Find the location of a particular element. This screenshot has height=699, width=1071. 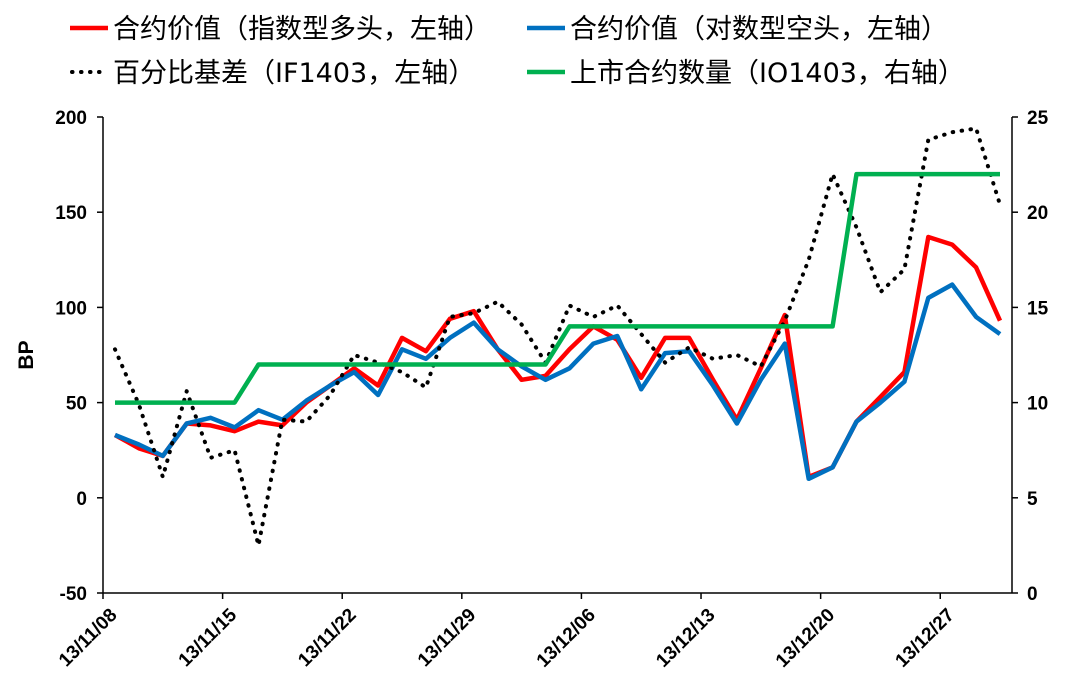

right-y-tick-label: 5 is located at coordinates (1032, 499).